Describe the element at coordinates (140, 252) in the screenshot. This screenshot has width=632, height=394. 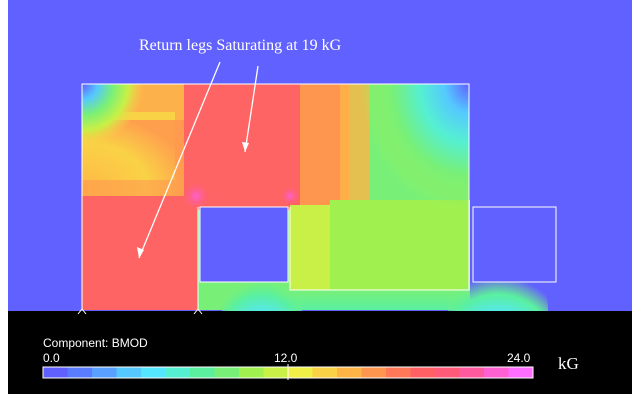
I see `annotation-arrowhead-left` at that location.